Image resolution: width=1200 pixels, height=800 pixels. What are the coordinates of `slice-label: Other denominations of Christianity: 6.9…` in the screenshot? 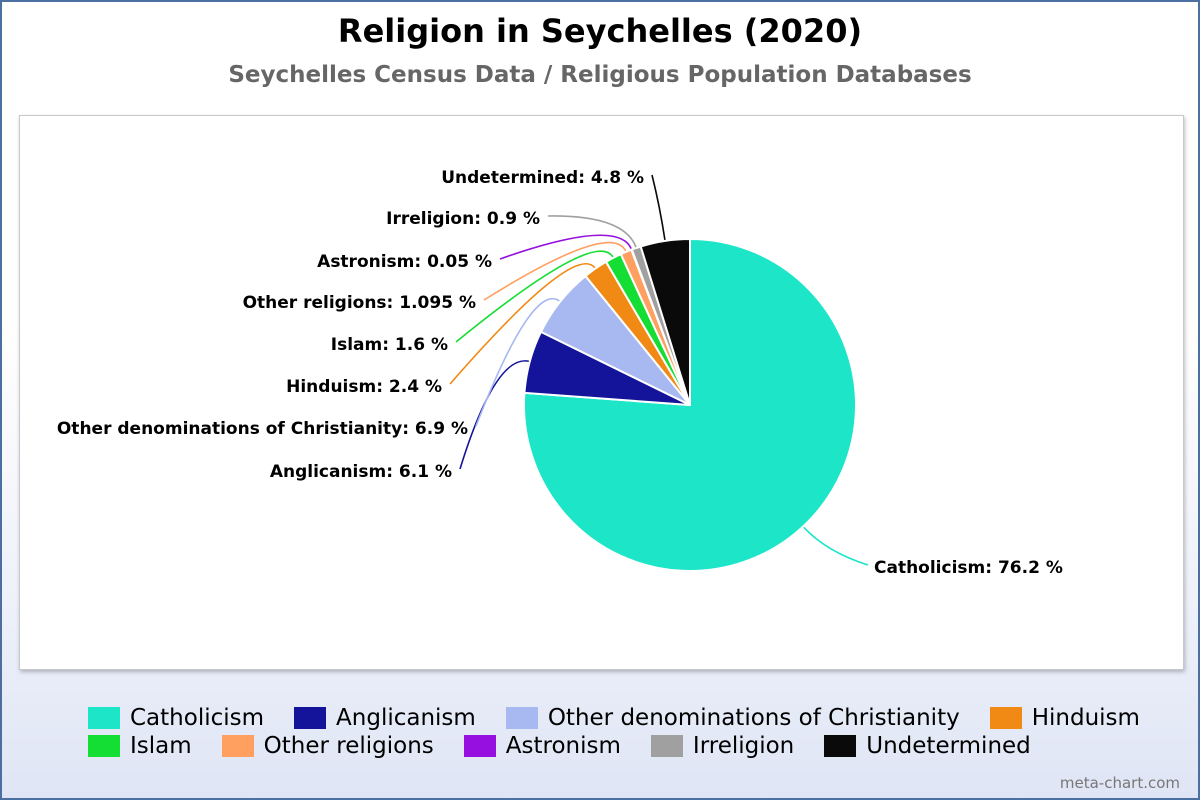 It's located at (262, 429).